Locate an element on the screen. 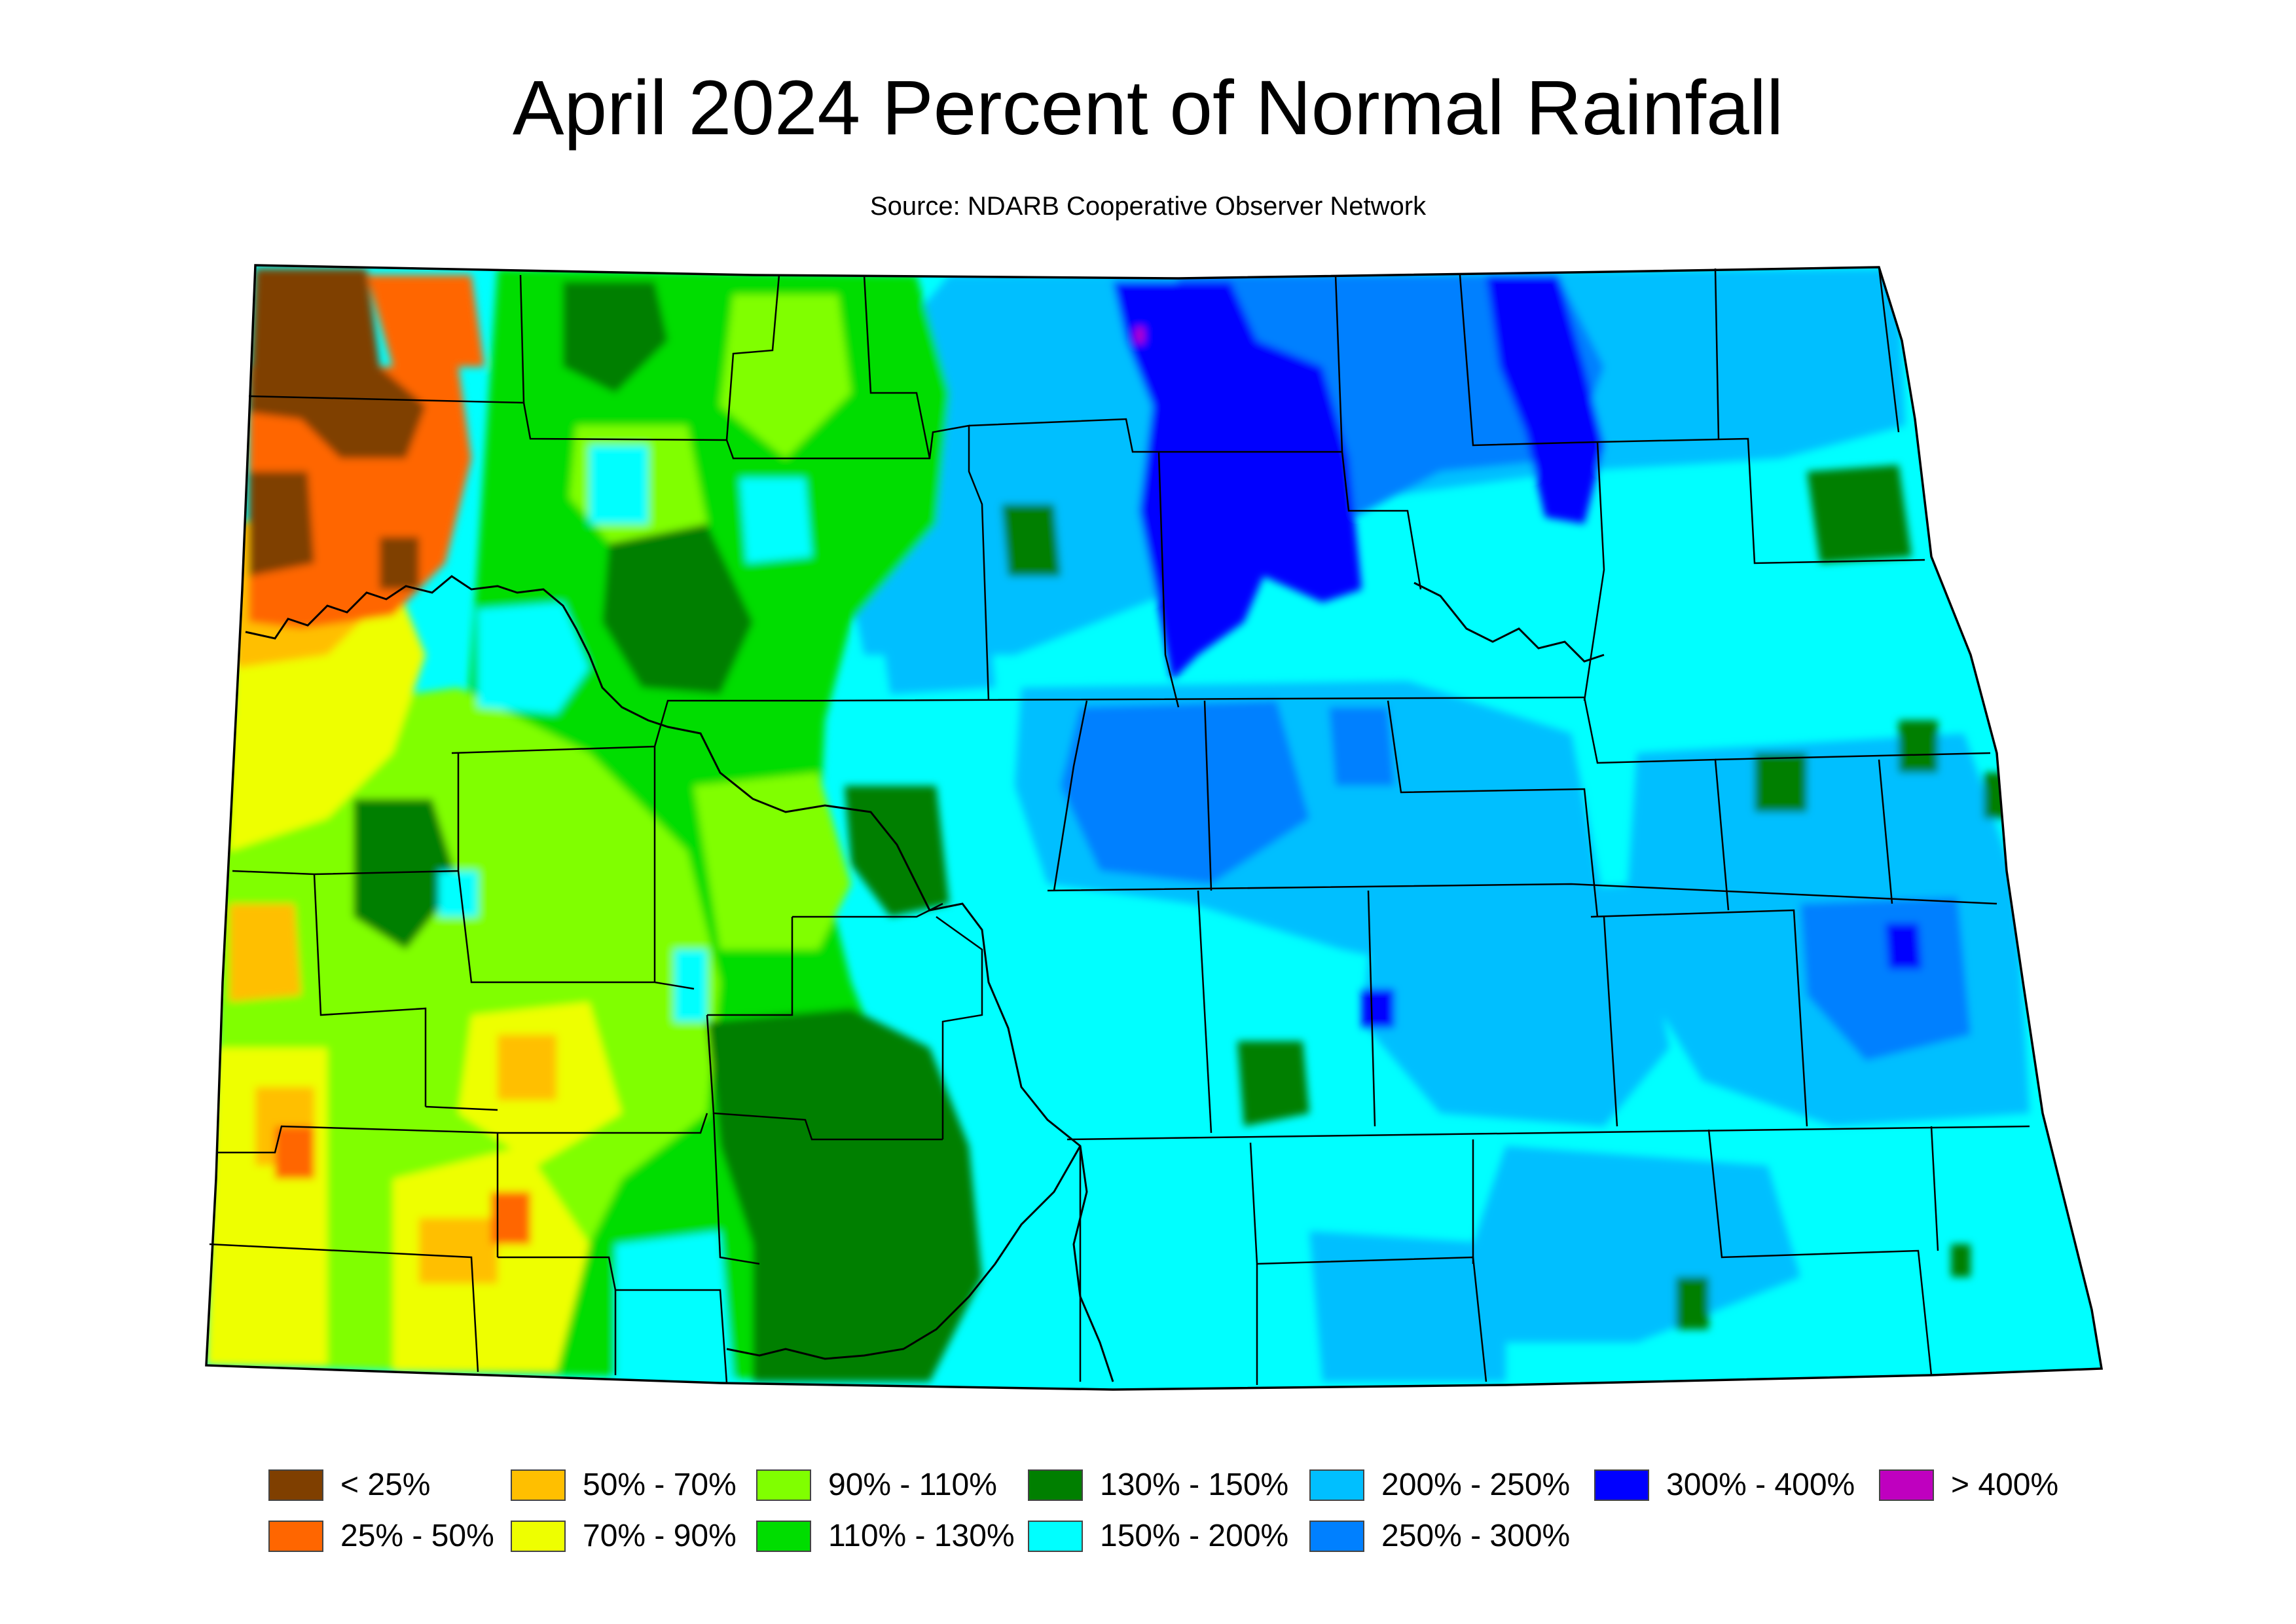  legend-item: 250% - 300% is located at coordinates (1439, 1536).